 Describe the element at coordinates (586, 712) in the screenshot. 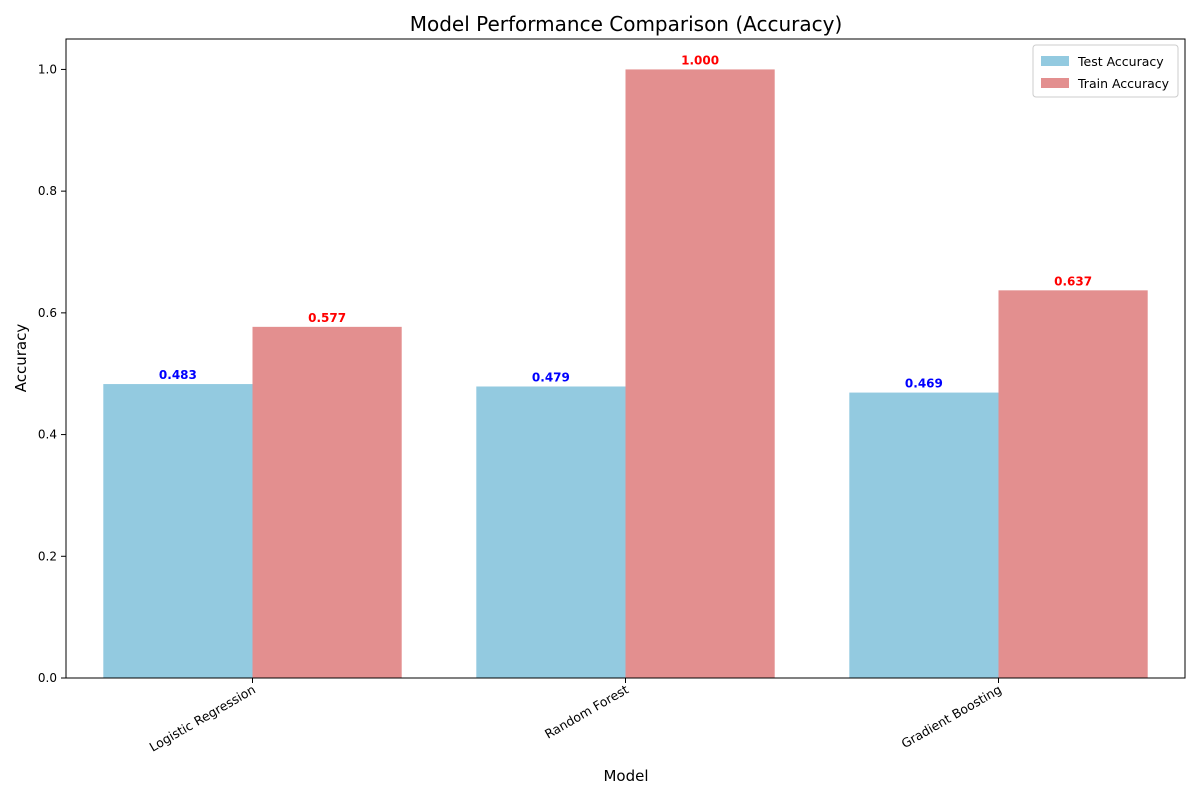

I see `x-tick-label-1: Random Forest` at that location.